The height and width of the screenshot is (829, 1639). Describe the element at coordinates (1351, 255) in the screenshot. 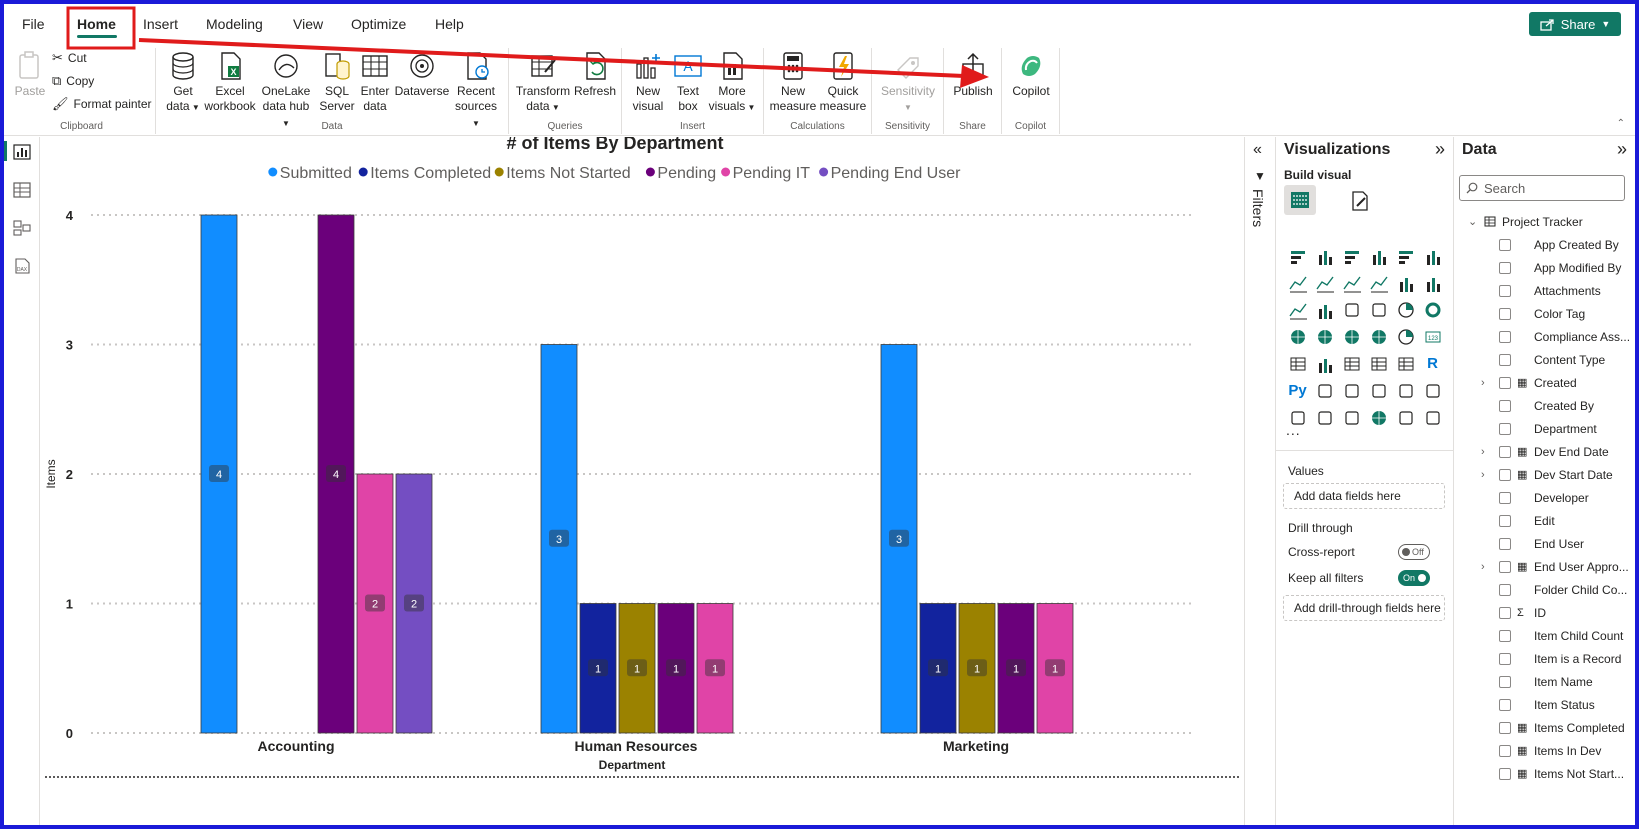

I see `clustered-bar-visual-icon` at that location.